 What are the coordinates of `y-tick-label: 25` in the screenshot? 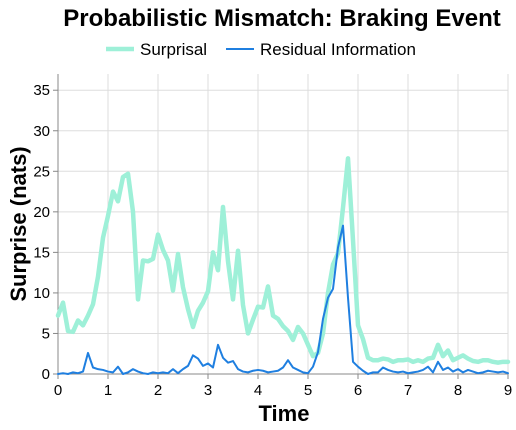 It's located at (41, 171).